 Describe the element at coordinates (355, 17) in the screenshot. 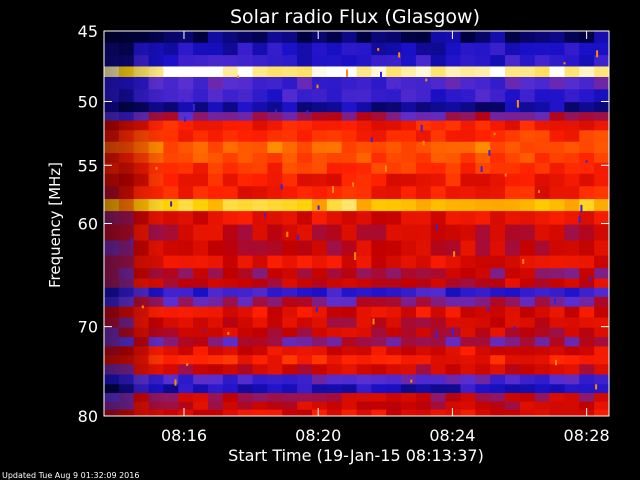

I see `chart-title: Solar radio Flux (Glasgow)` at that location.